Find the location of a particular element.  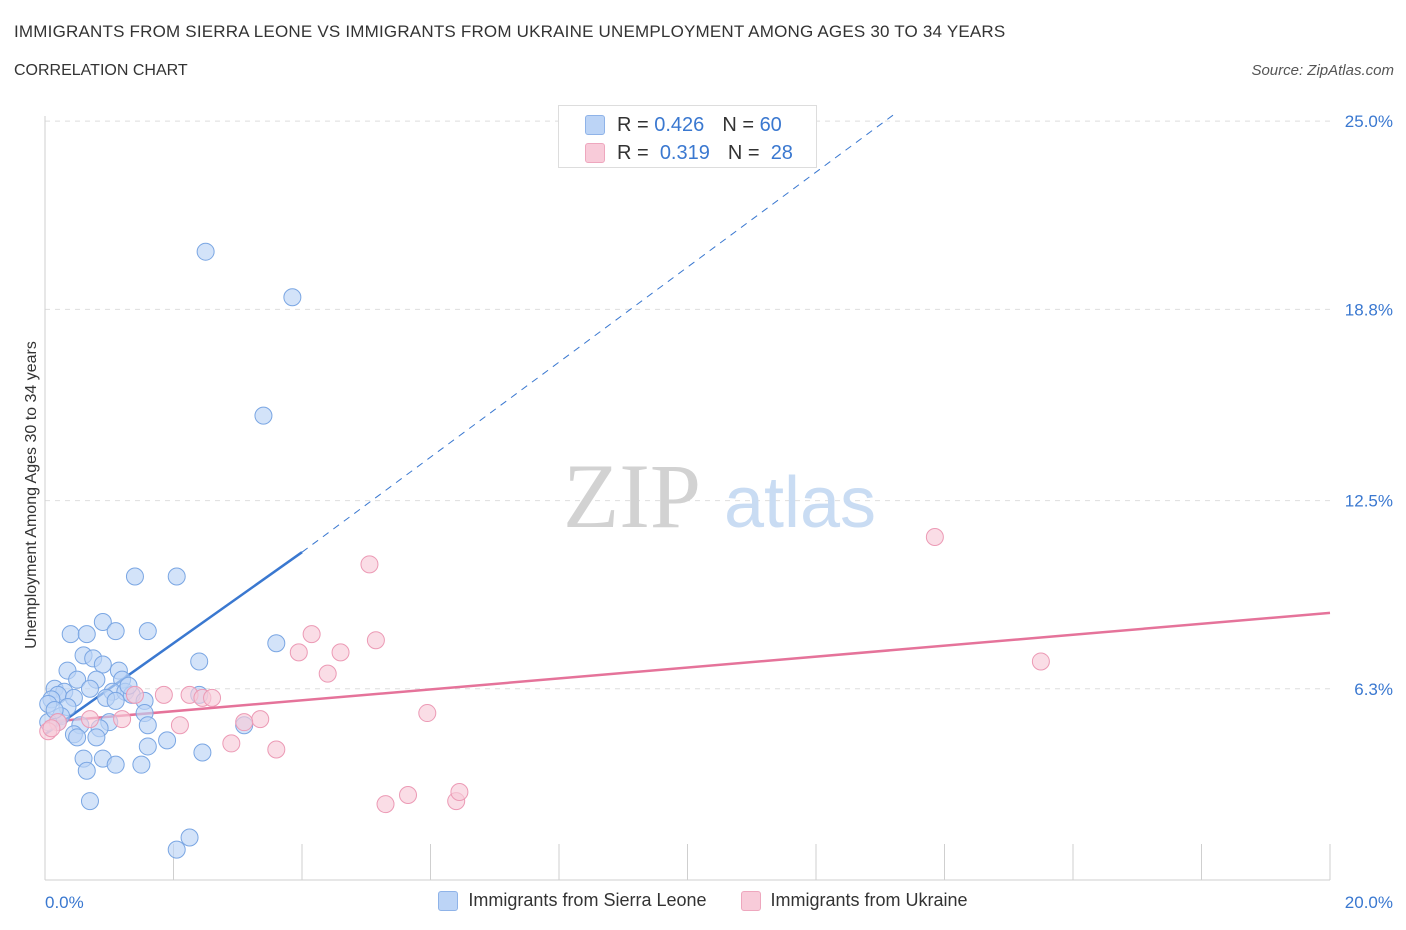

trend-line-sierra-leone is located at coordinates (173, 643).